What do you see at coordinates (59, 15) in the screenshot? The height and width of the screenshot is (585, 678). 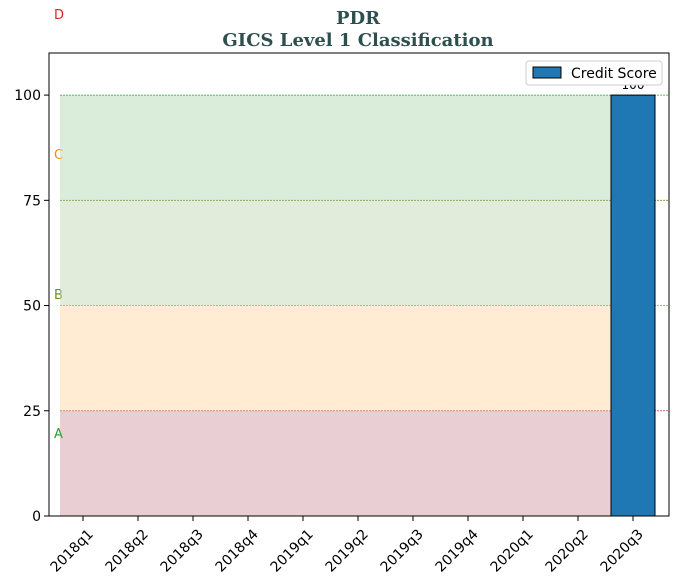 I see `band-label-D: D` at bounding box center [59, 15].